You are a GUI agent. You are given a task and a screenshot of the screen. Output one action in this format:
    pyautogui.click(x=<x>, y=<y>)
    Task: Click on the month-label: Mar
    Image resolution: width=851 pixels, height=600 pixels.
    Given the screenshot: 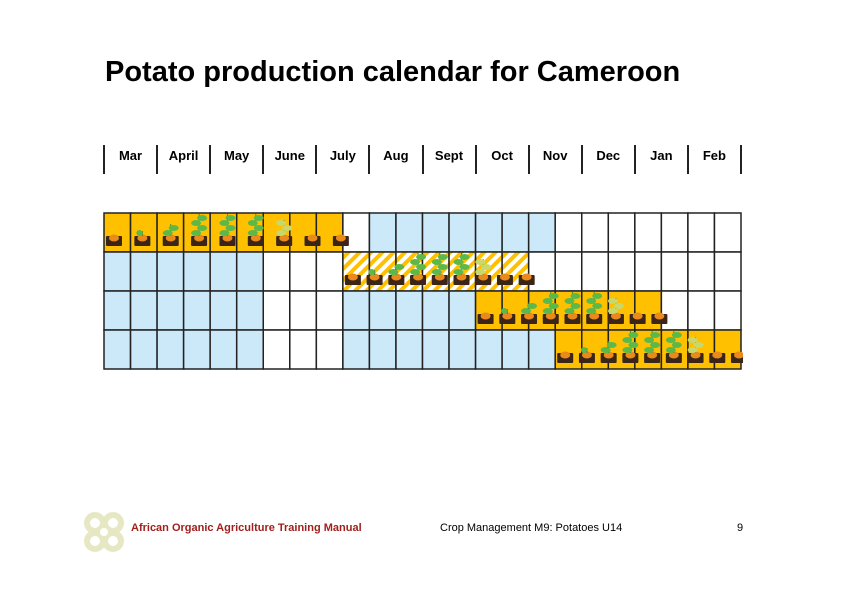 What is the action you would take?
    pyautogui.click(x=130, y=155)
    